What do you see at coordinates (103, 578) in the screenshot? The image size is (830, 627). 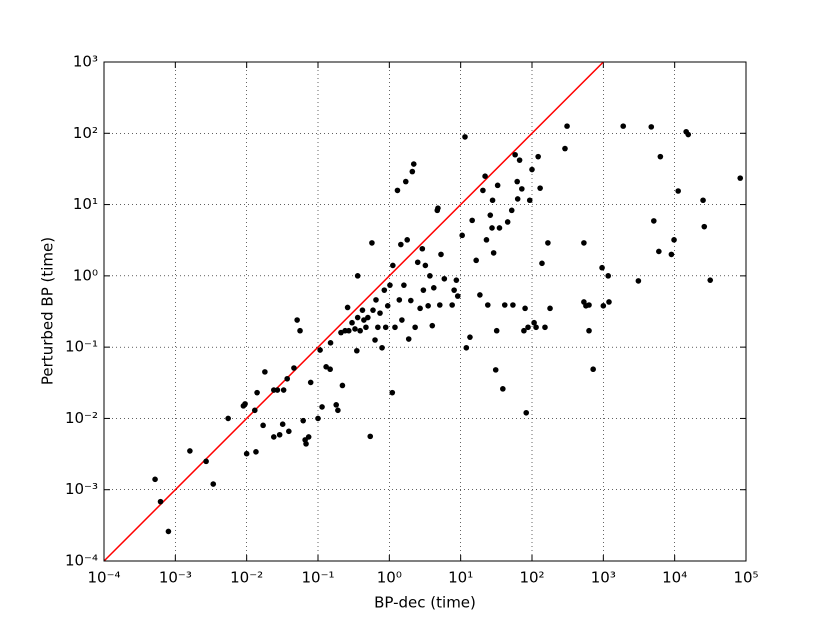 I see `x-tick-label: 10⁻⁴` at bounding box center [103, 578].